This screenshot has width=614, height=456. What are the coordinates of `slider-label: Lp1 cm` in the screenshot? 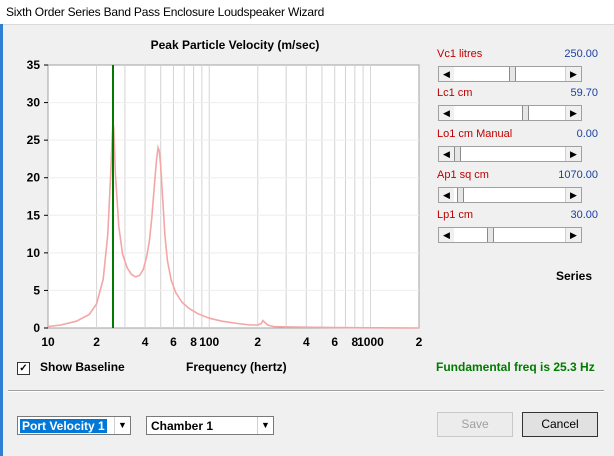 It's located at (455, 215).